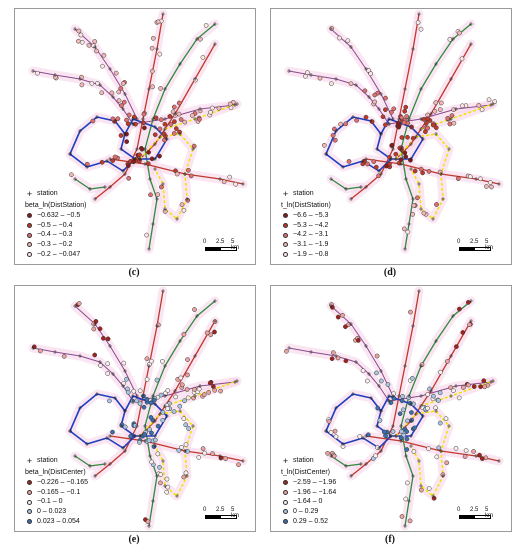 Image resolution: width=516 pixels, height=550 pixels. Describe the element at coordinates (306, 472) in the screenshot. I see `legend-title: t_ln(DistCenter)` at that location.